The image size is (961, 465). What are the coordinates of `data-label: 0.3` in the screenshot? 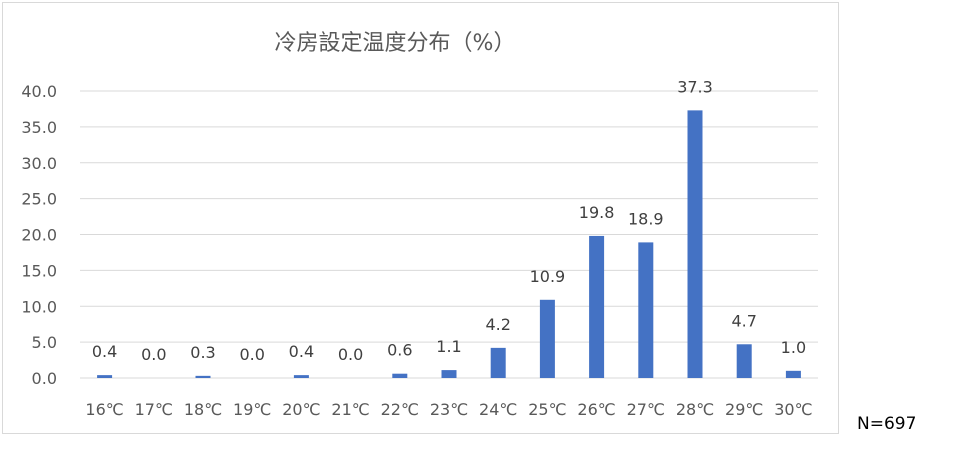 It's located at (202, 352).